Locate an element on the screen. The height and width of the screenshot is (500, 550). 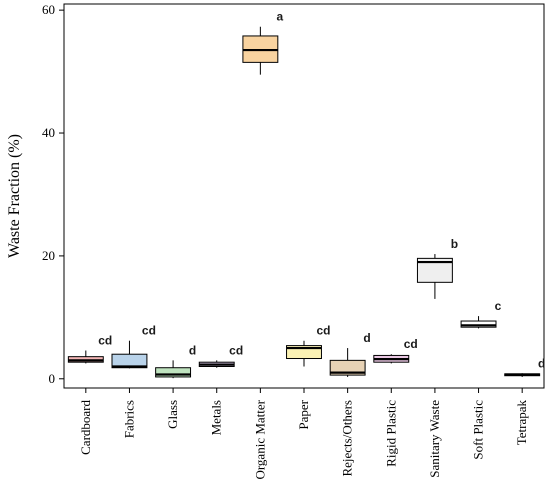
x-category-label: Rigid Plastic is located at coordinates (390, 433).